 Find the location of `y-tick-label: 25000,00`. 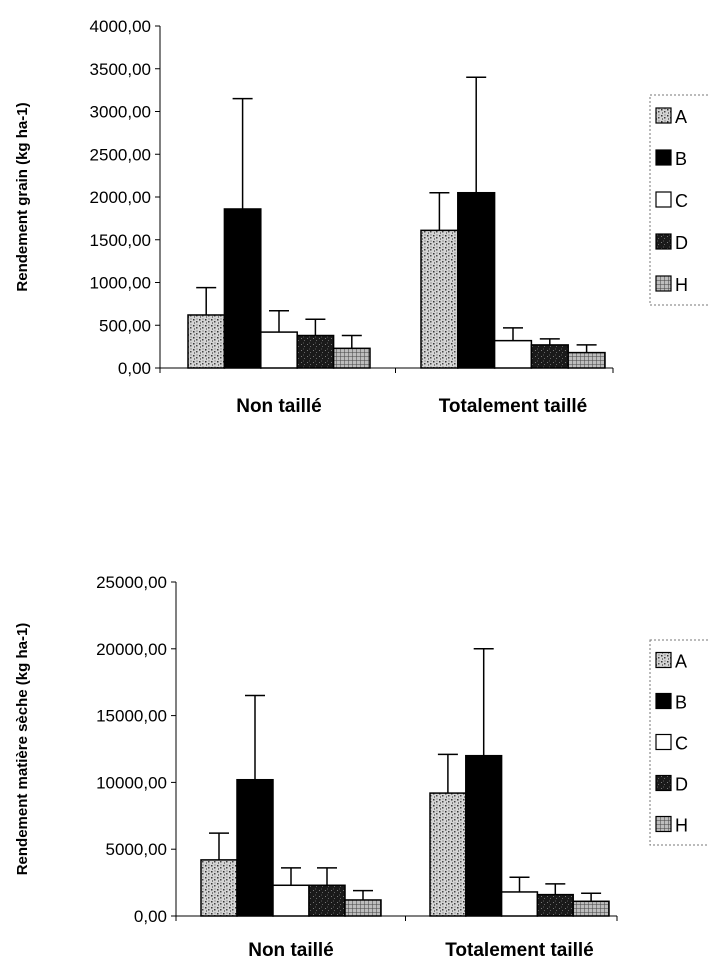

y-tick-label: 25000,00 is located at coordinates (131, 582).